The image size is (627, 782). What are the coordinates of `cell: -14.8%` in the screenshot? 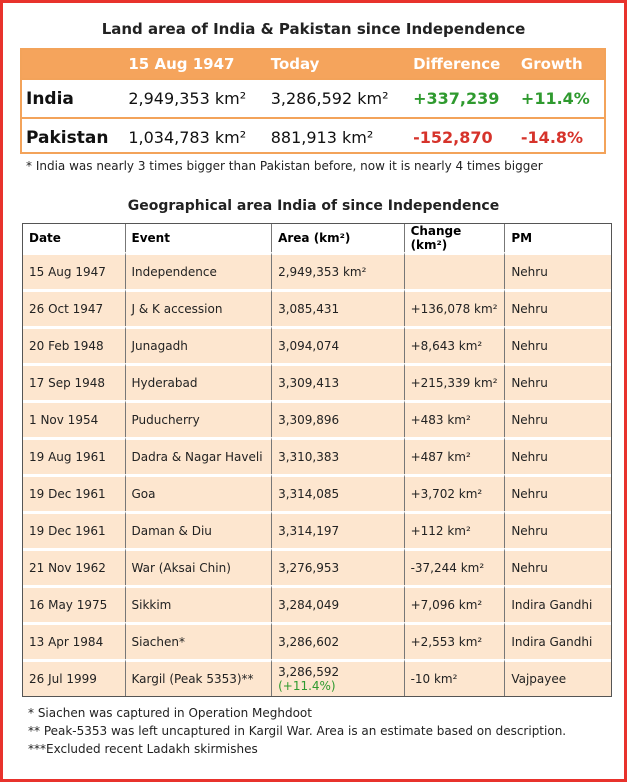 It's located at (560, 136).